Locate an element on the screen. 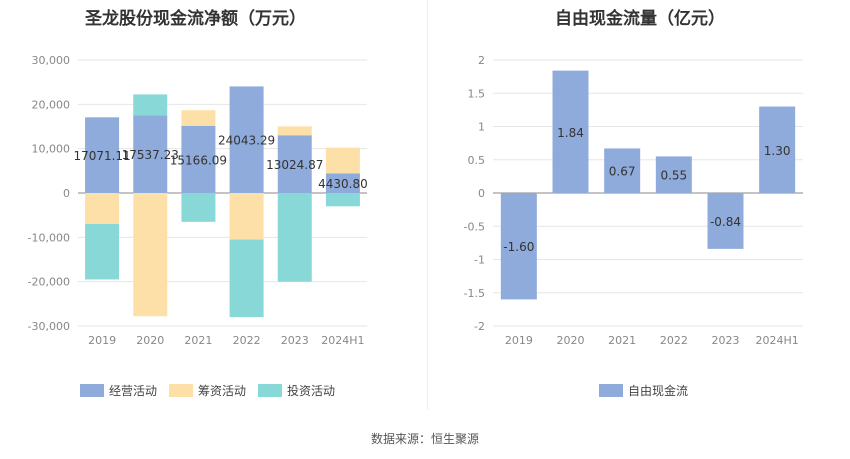  bar-筹资活动-2021 is located at coordinates (198, 118).